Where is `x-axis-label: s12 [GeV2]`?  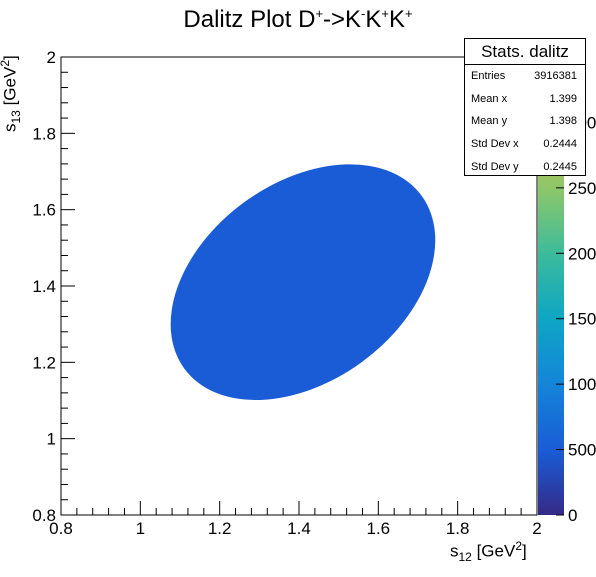 x-axis-label: s12 [GeV2] is located at coordinates (488, 552).